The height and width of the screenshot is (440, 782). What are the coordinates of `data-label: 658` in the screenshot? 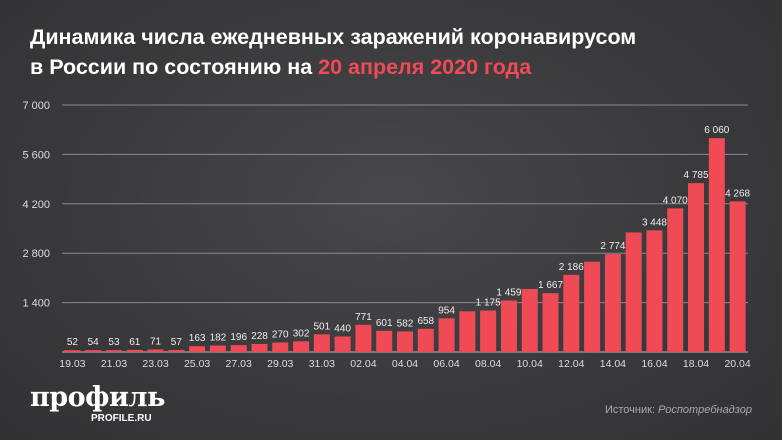 It's located at (425, 321).